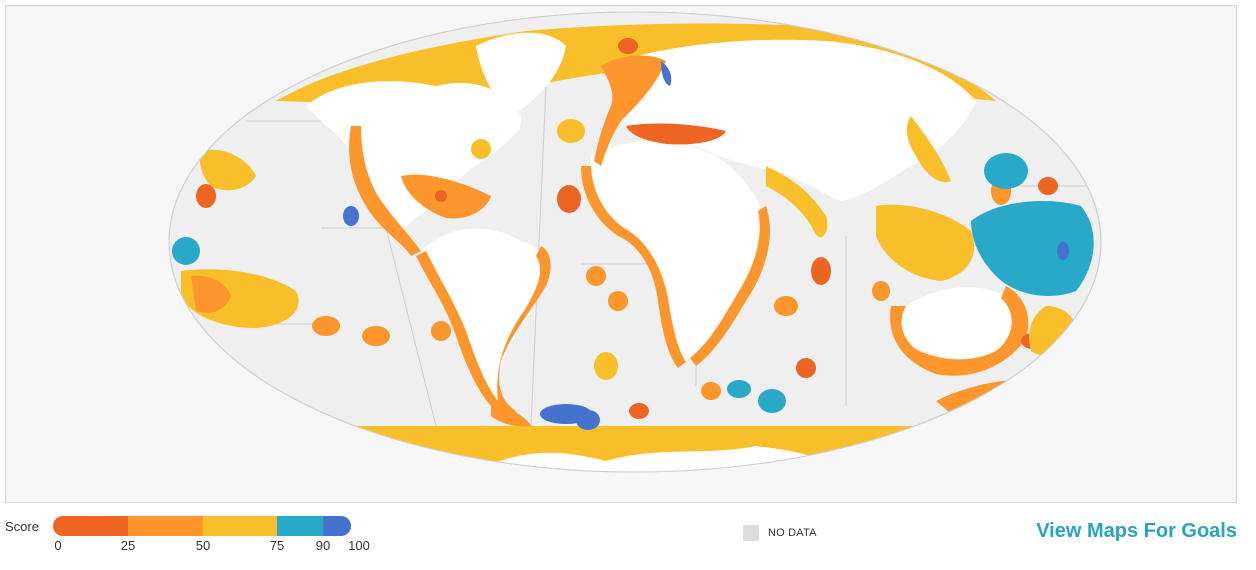  Describe the element at coordinates (928, 149) in the screenshot. I see `east-asia-coast-eez` at that location.